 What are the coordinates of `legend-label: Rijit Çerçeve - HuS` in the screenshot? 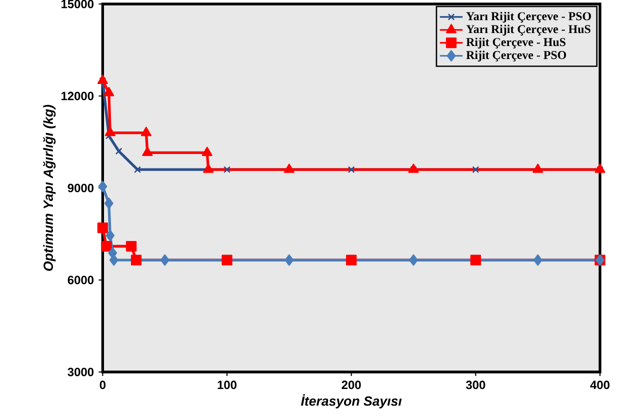 It's located at (516, 43).